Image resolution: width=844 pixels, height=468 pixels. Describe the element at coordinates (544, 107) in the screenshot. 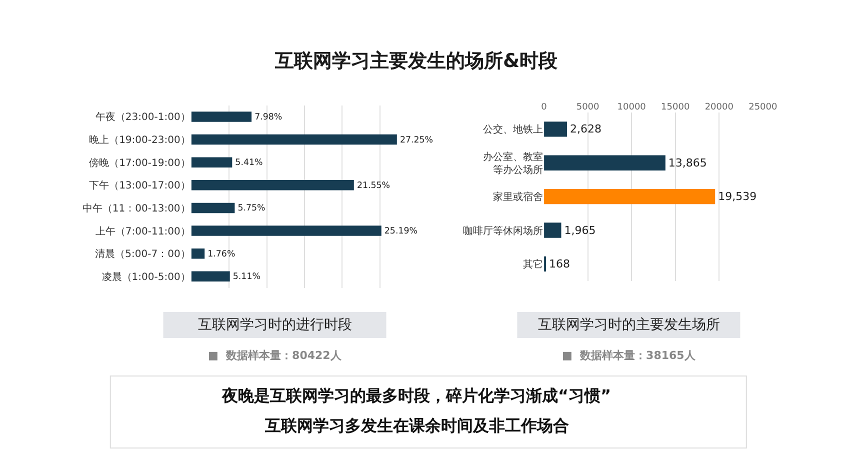

I see `x-tick-label: 0` at that location.